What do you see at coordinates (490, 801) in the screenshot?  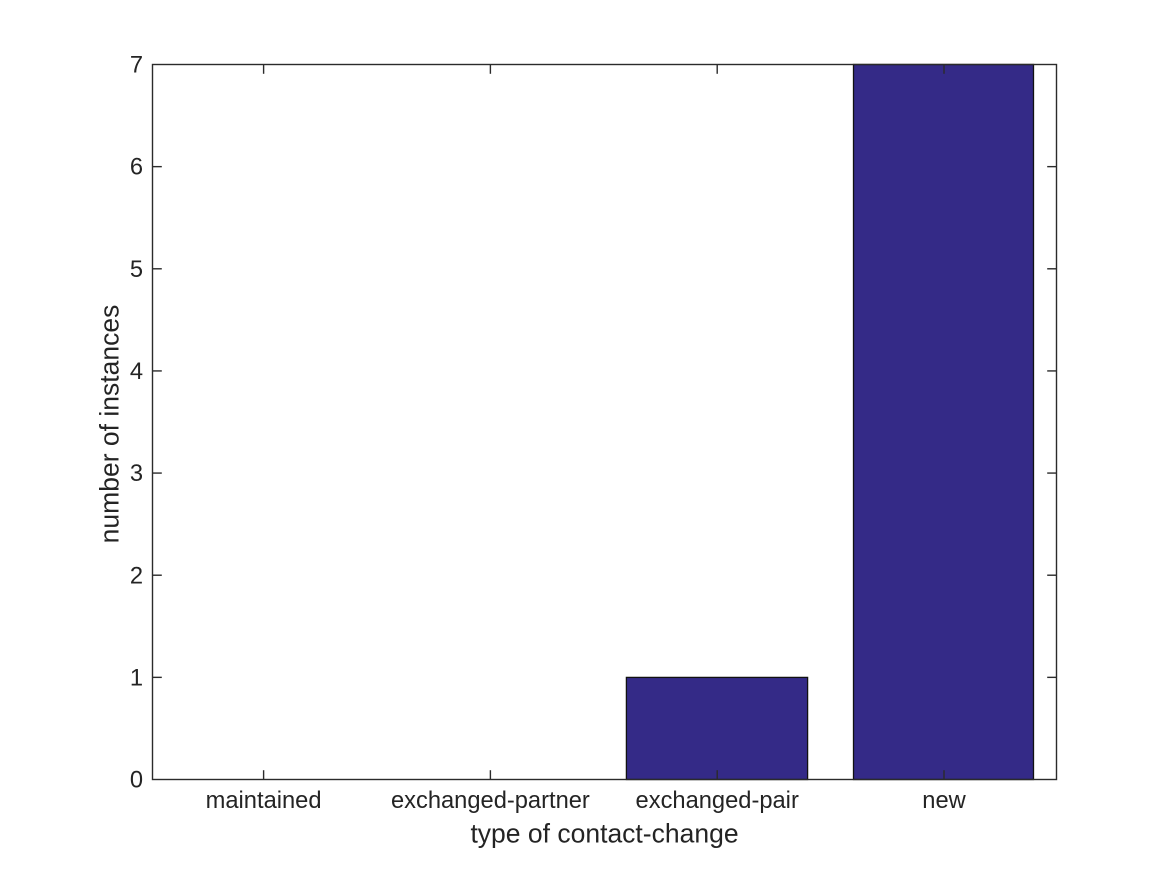 I see `svg-text: exchanged-partner` at bounding box center [490, 801].